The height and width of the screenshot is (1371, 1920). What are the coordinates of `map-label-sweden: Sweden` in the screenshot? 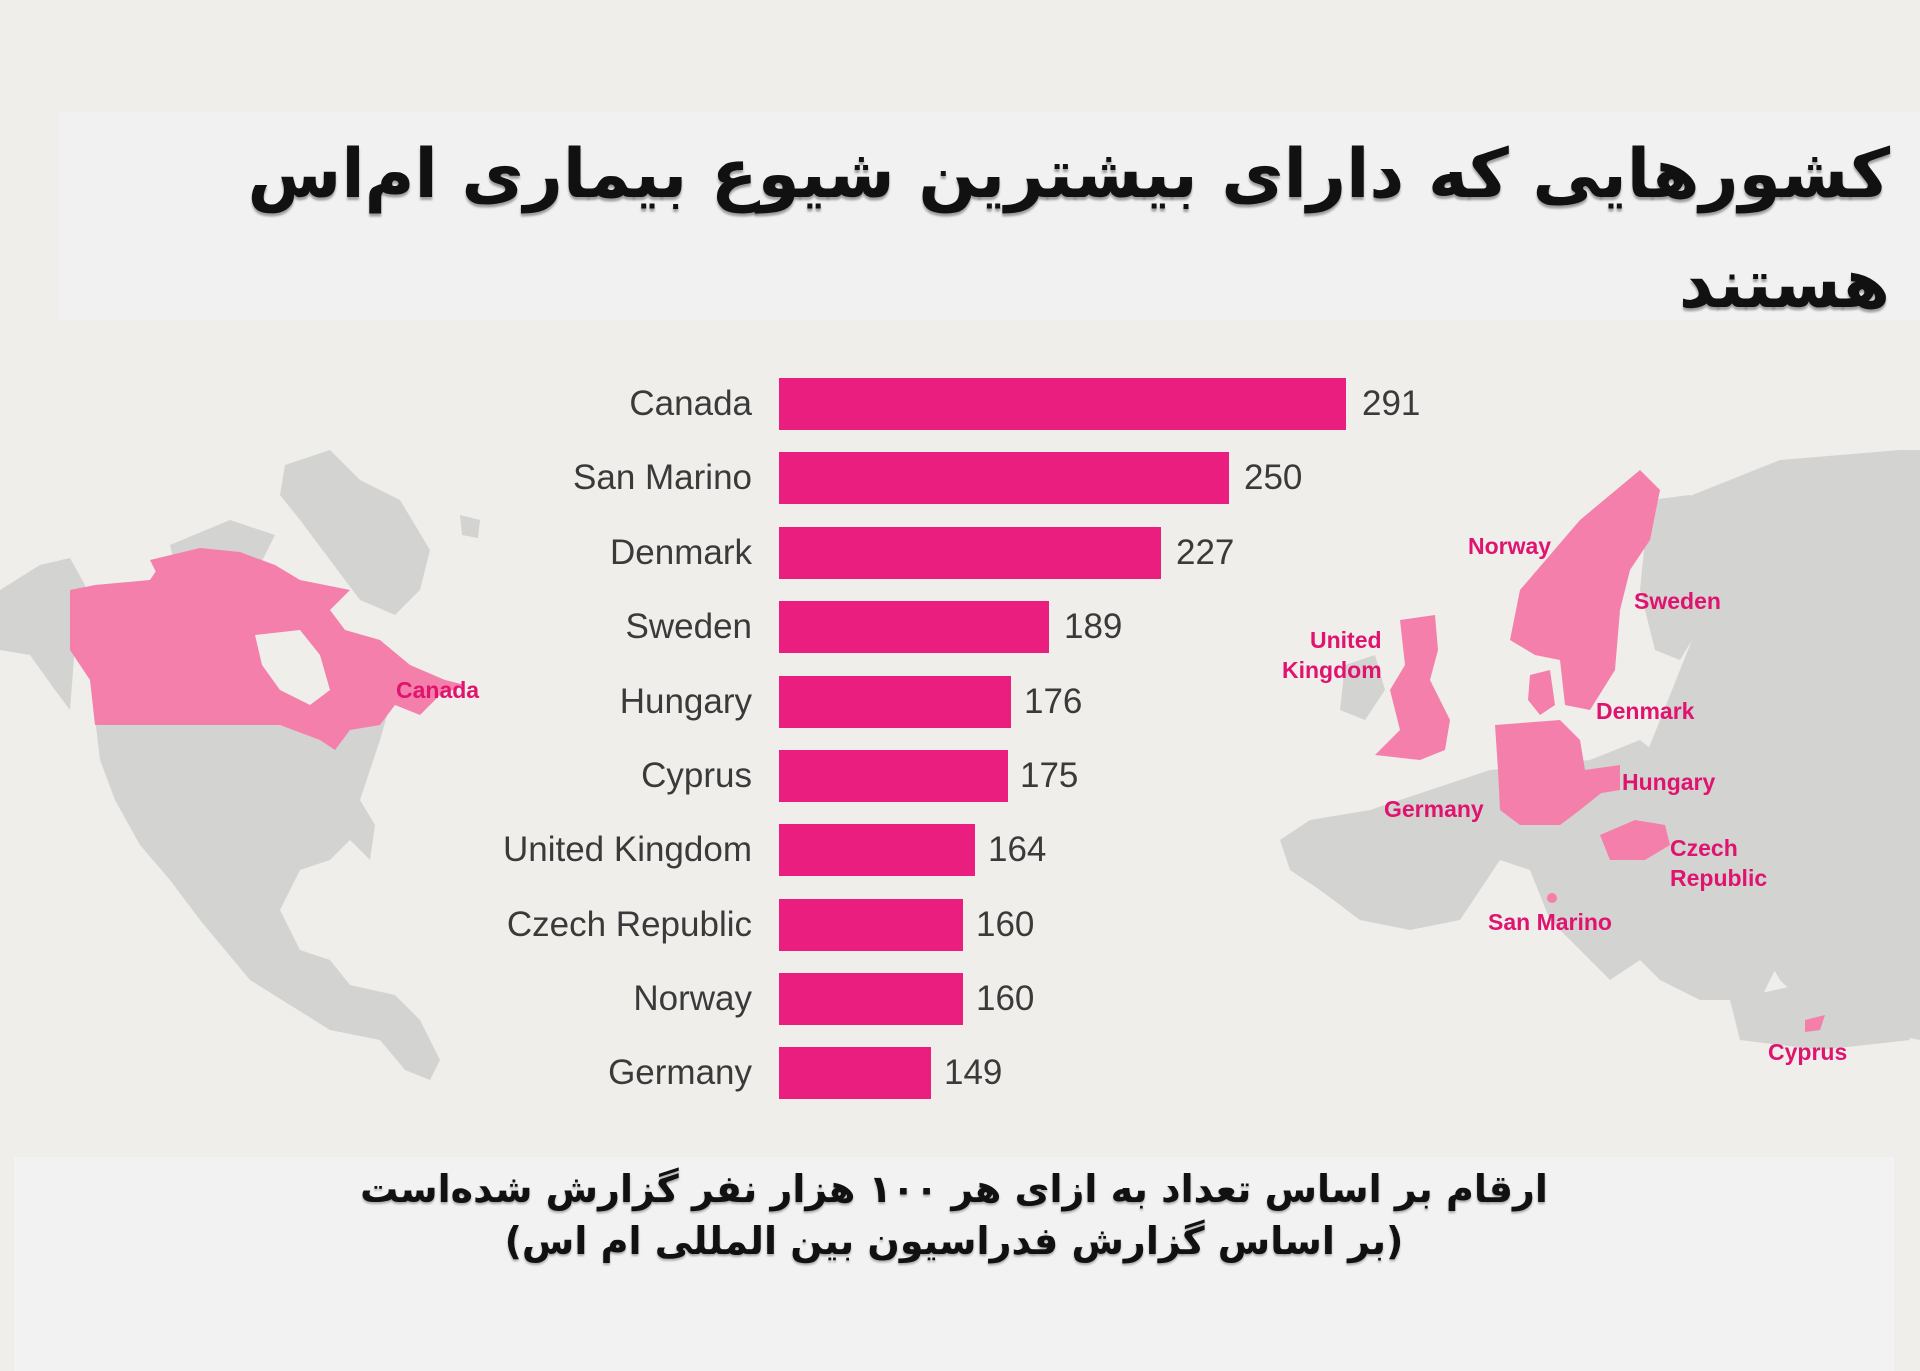 It's located at (1677, 601).